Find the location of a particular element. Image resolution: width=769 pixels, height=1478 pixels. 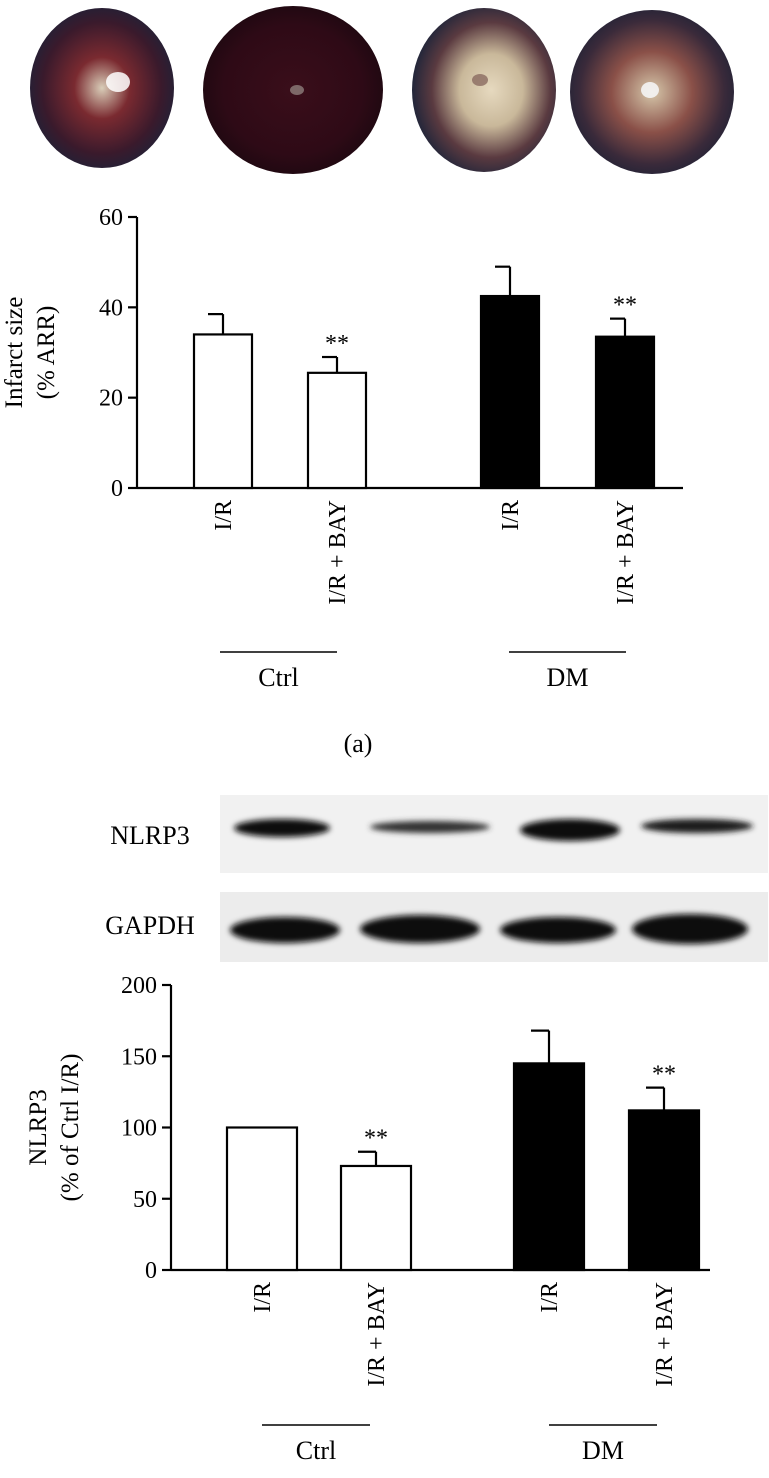

y-tick-label: 50 is located at coordinates (145, 1200).